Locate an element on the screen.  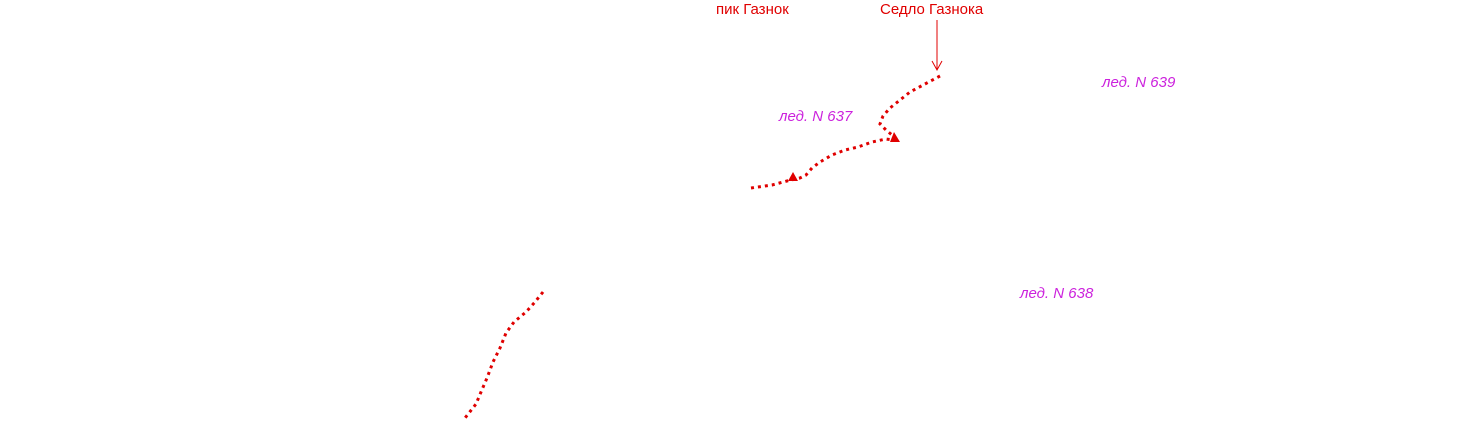
peak-label: пик Газнок is located at coordinates (752, 9).